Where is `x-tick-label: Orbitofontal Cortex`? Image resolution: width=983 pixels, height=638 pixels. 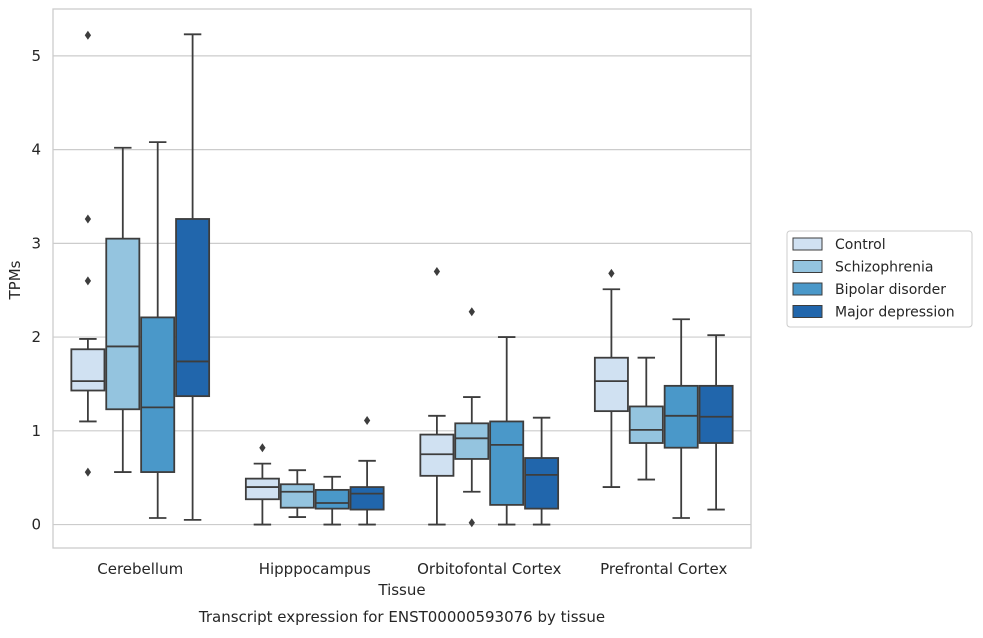
x-tick-label: Orbitofontal Cortex is located at coordinates (489, 569).